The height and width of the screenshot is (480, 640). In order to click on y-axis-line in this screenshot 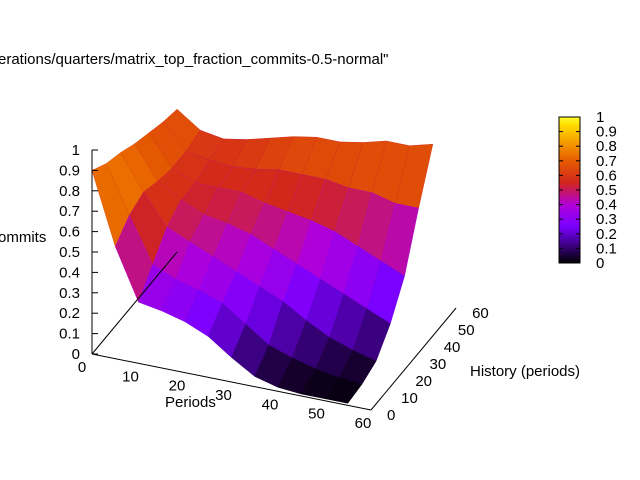, I will do `click(413, 359)`.